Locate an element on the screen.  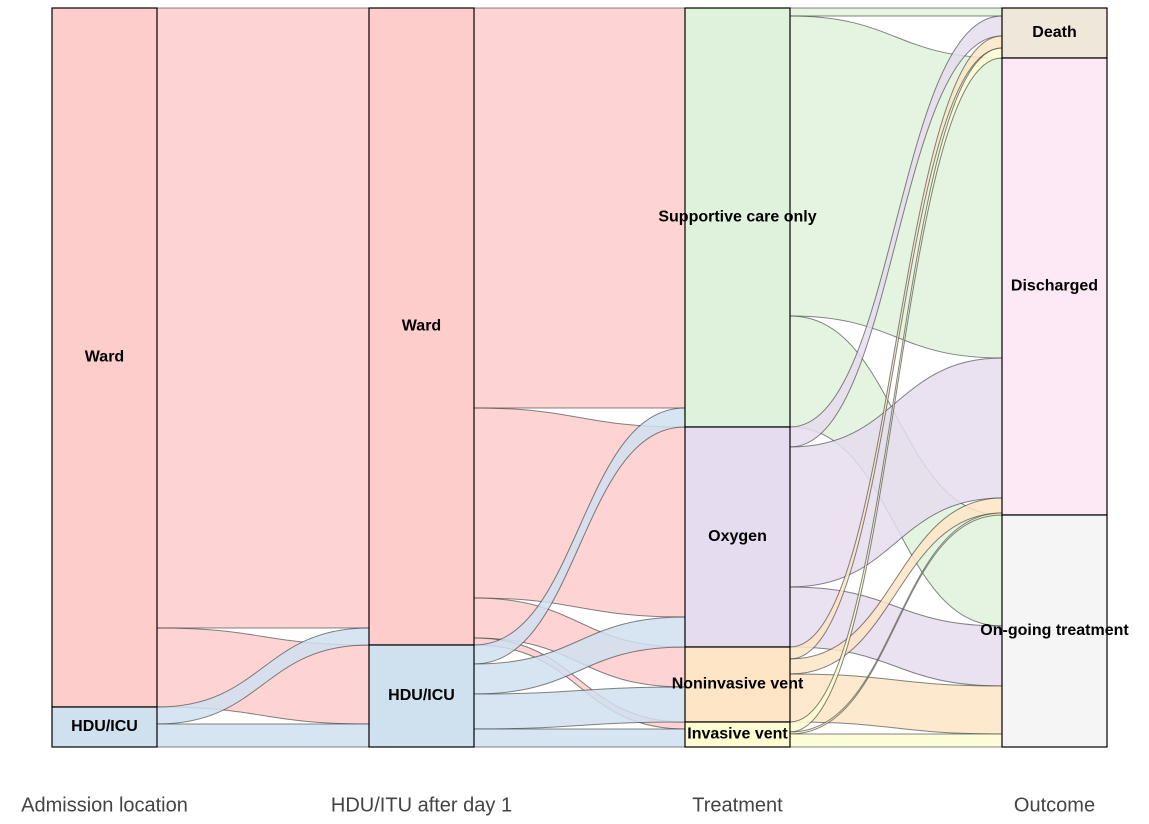
node-label: Supportive care only is located at coordinates (737, 217).